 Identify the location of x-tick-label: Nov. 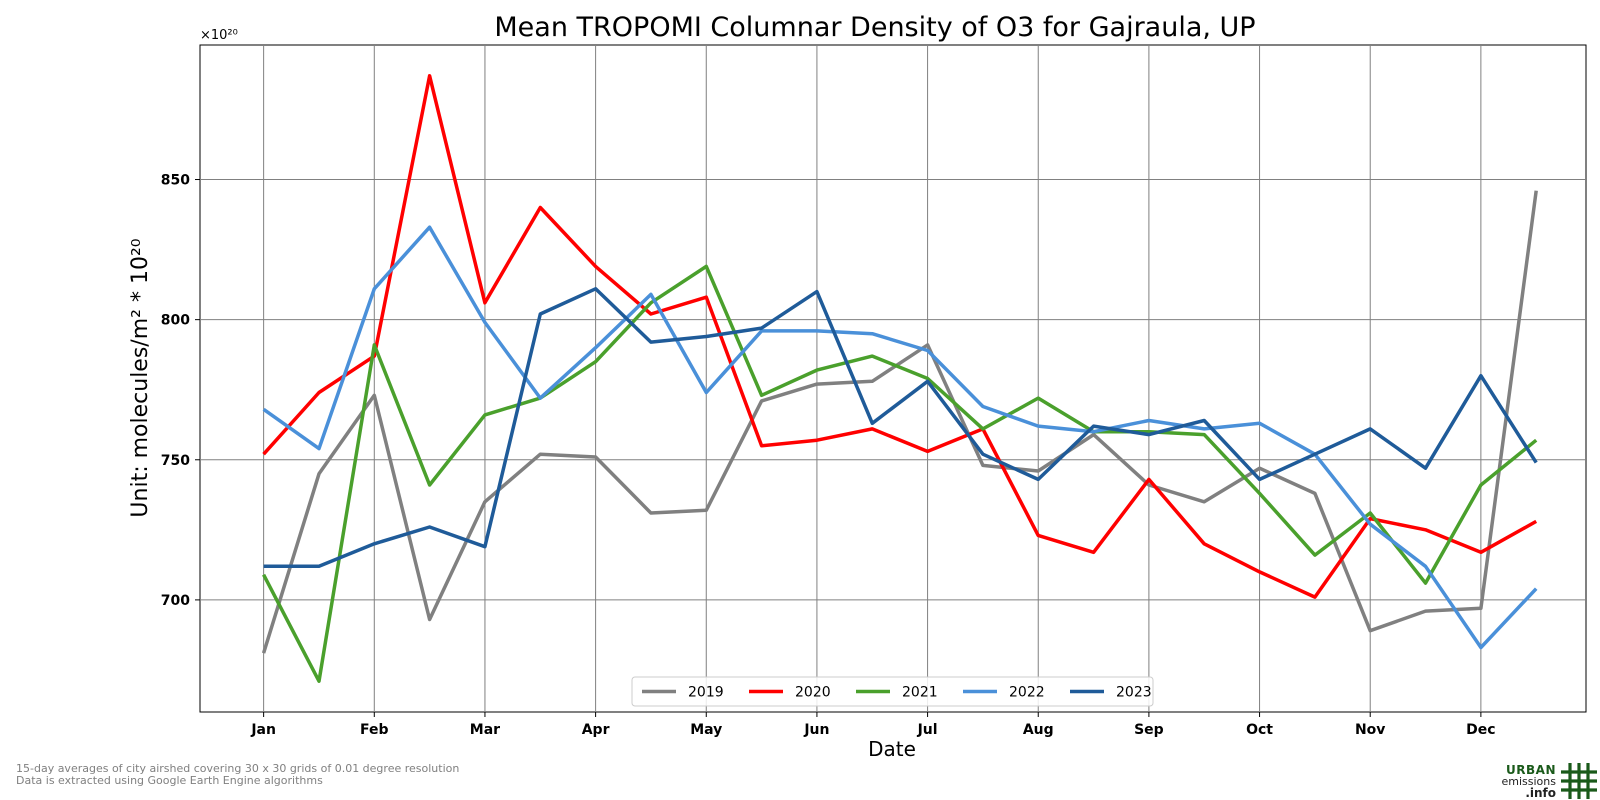
(1370, 730).